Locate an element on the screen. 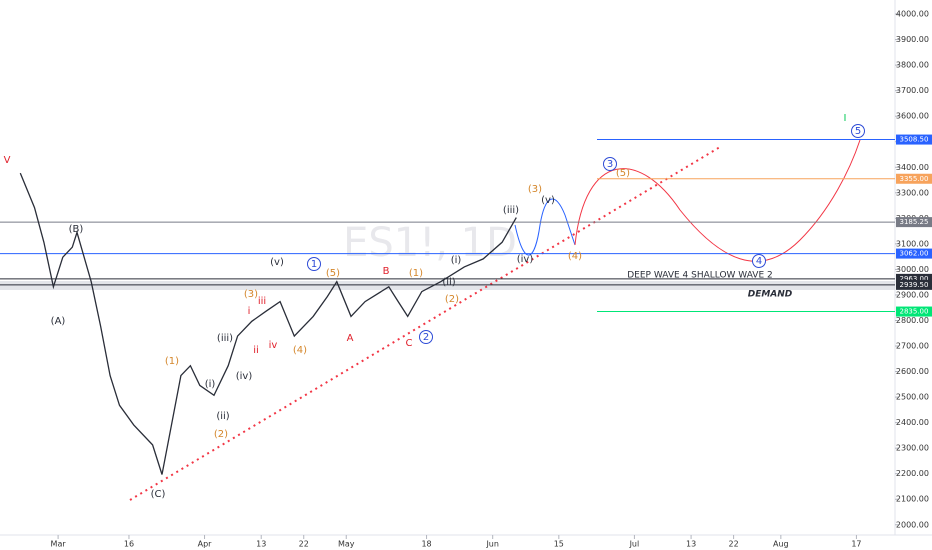 The height and width of the screenshot is (550, 932). demand-zone is located at coordinates (447, 285).